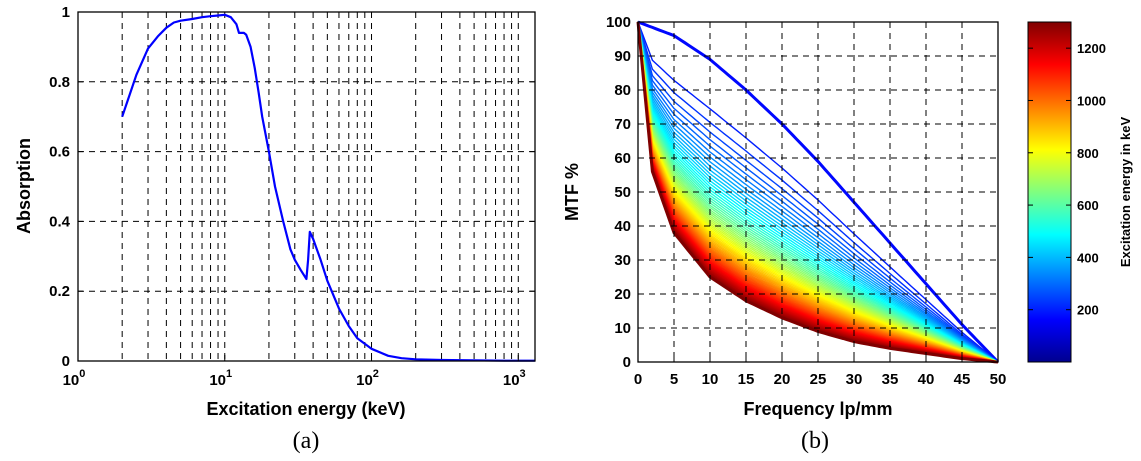 The width and height of the screenshot is (1141, 461). What do you see at coordinates (66, 12) in the screenshot?
I see `absorption-ytick-label: 1` at bounding box center [66, 12].